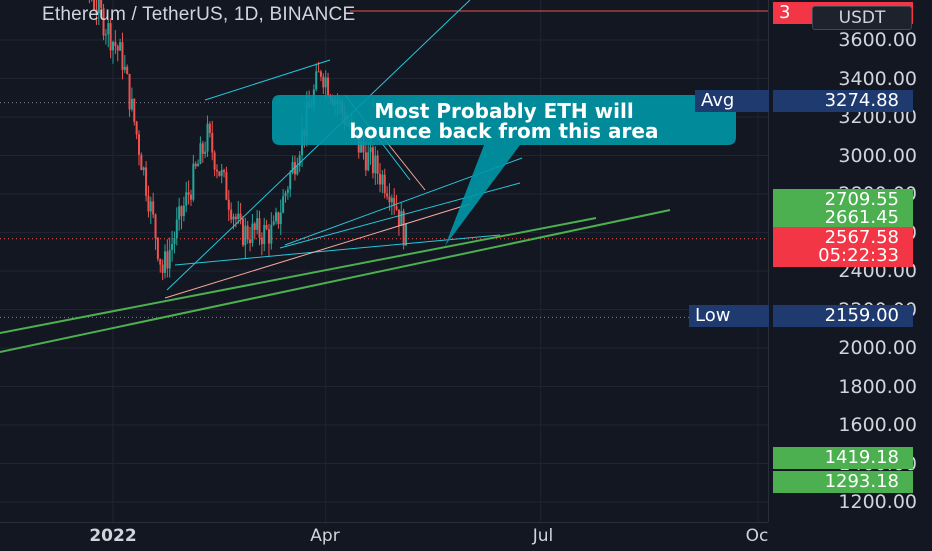 The height and width of the screenshot is (551, 932). What do you see at coordinates (757, 536) in the screenshot?
I see `time-tick-3: Oc` at bounding box center [757, 536].